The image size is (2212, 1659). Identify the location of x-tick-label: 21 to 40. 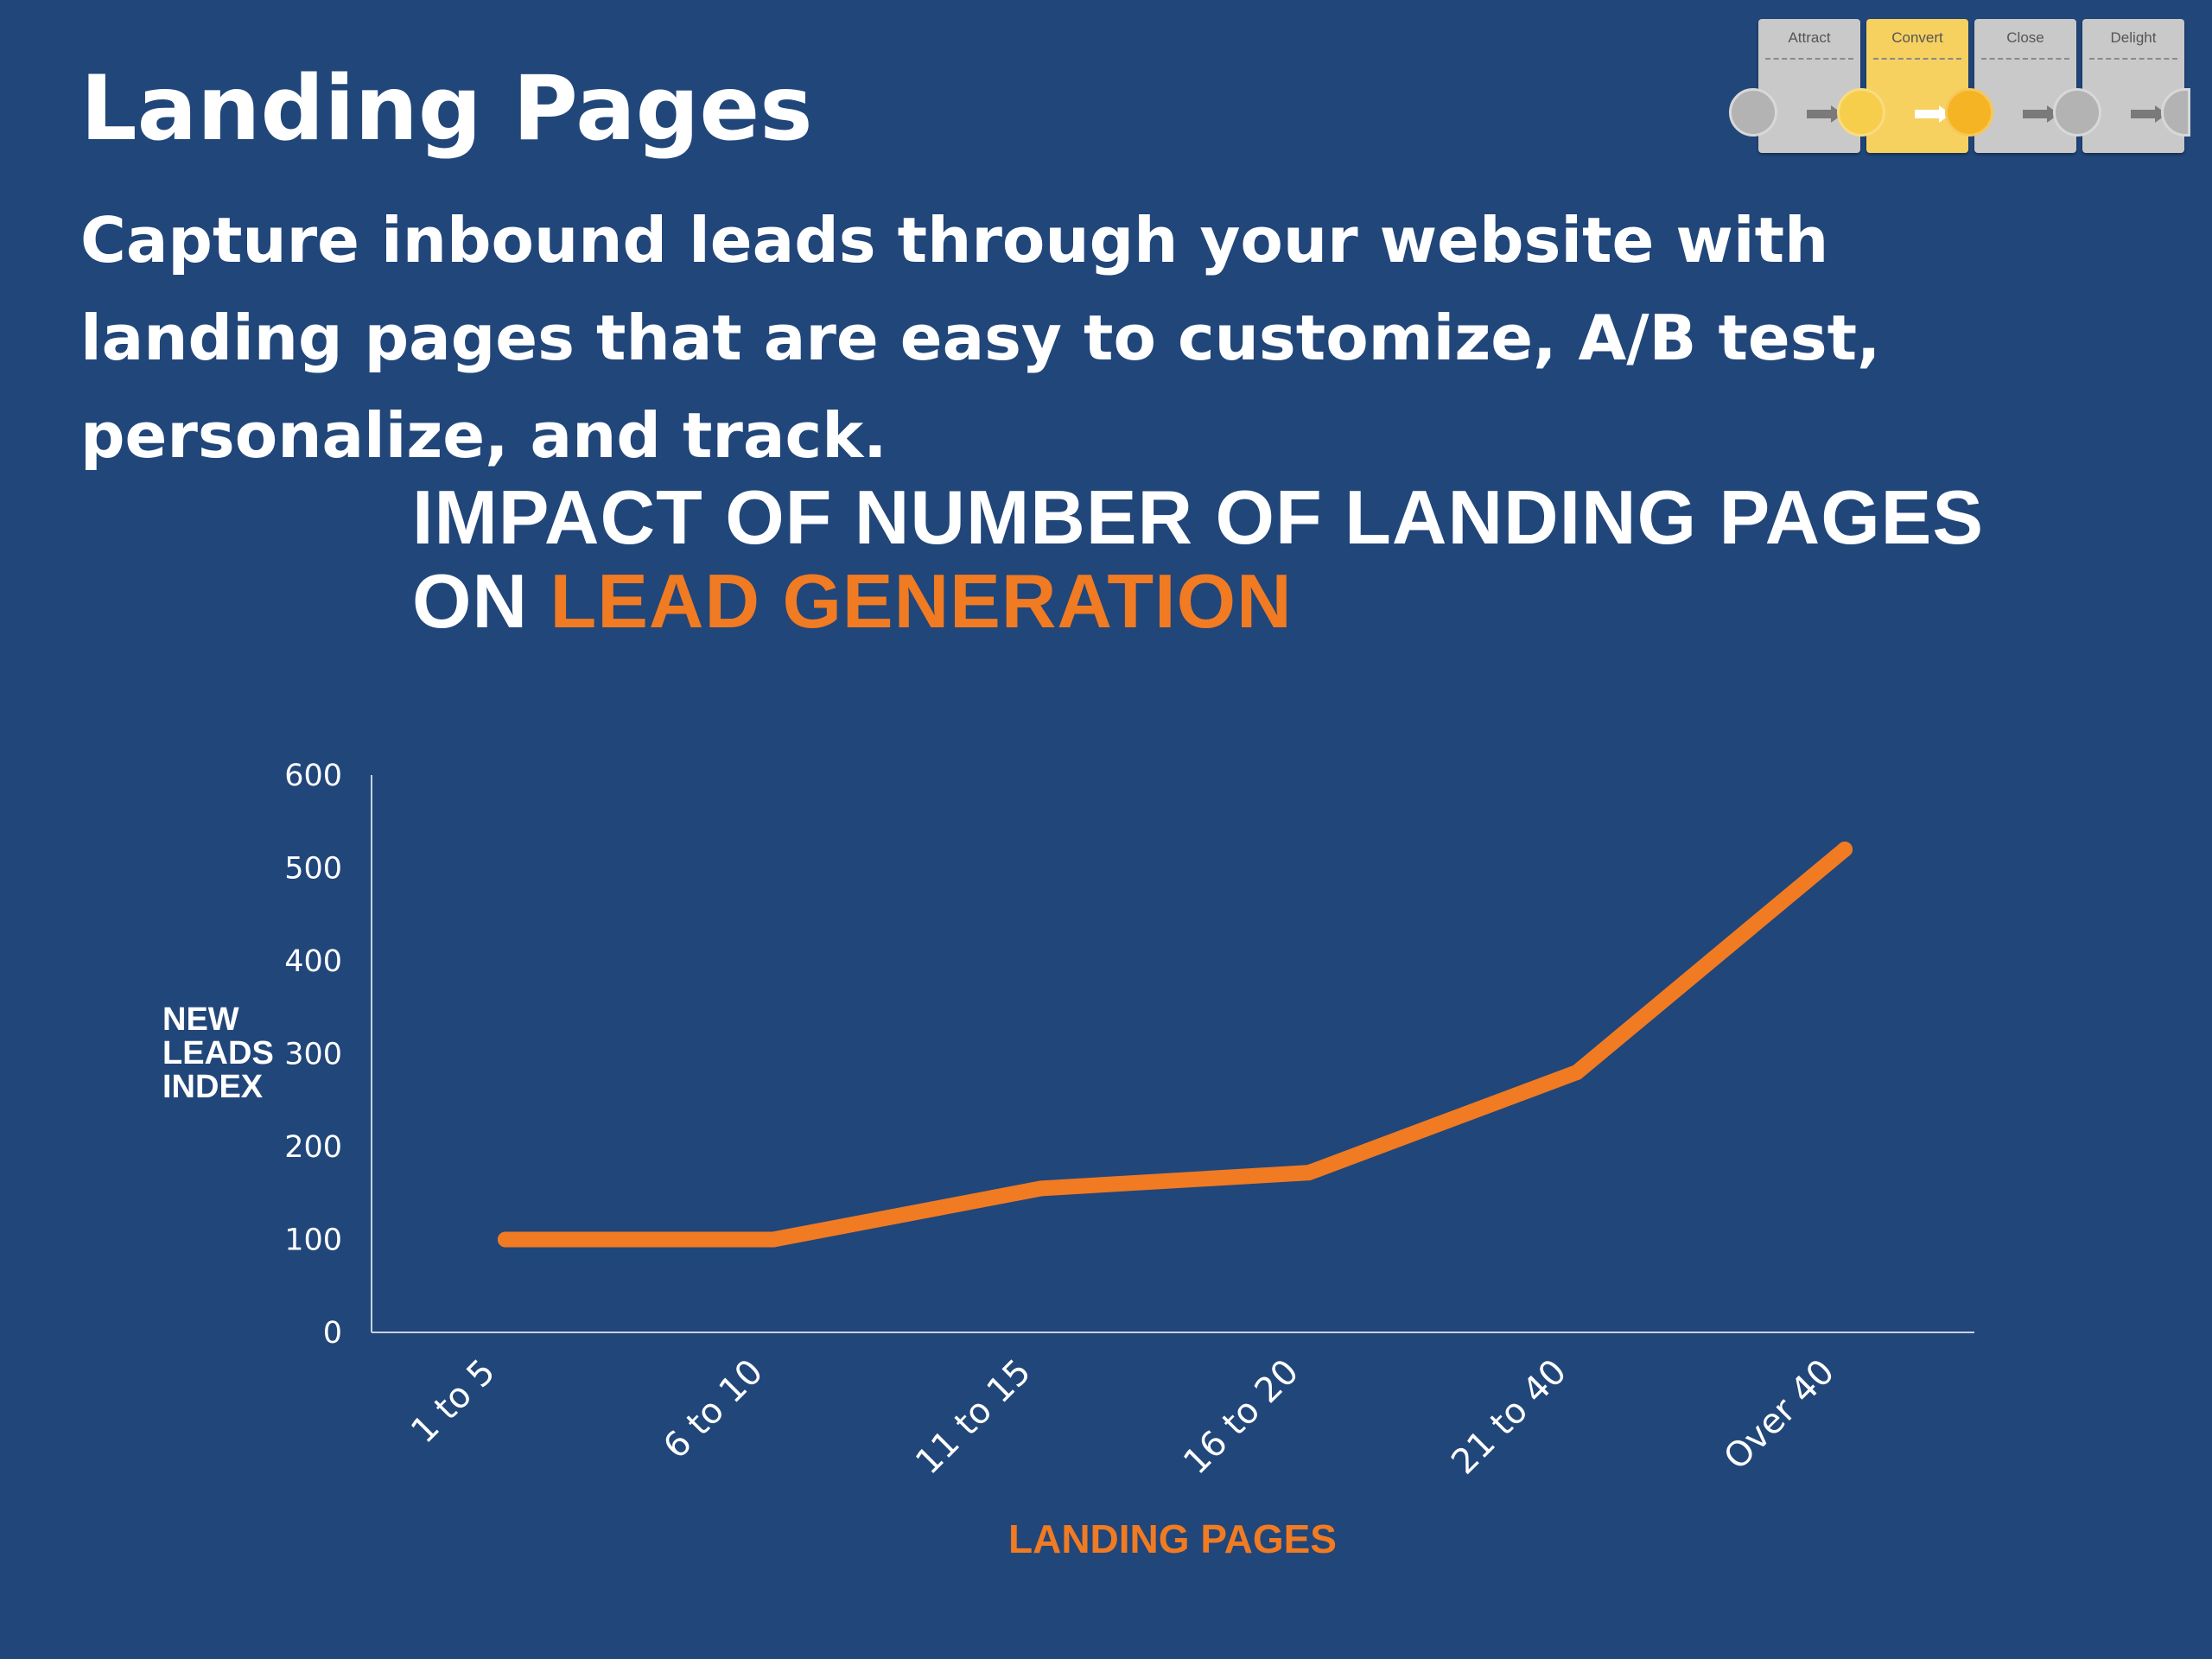
(1509, 1417).